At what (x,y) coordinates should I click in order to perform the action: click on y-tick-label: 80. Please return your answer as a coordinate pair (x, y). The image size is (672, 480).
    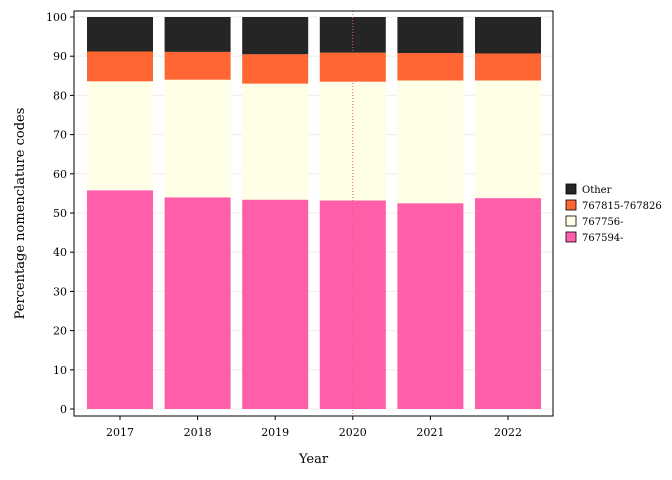
    Looking at the image, I should click on (60, 95).